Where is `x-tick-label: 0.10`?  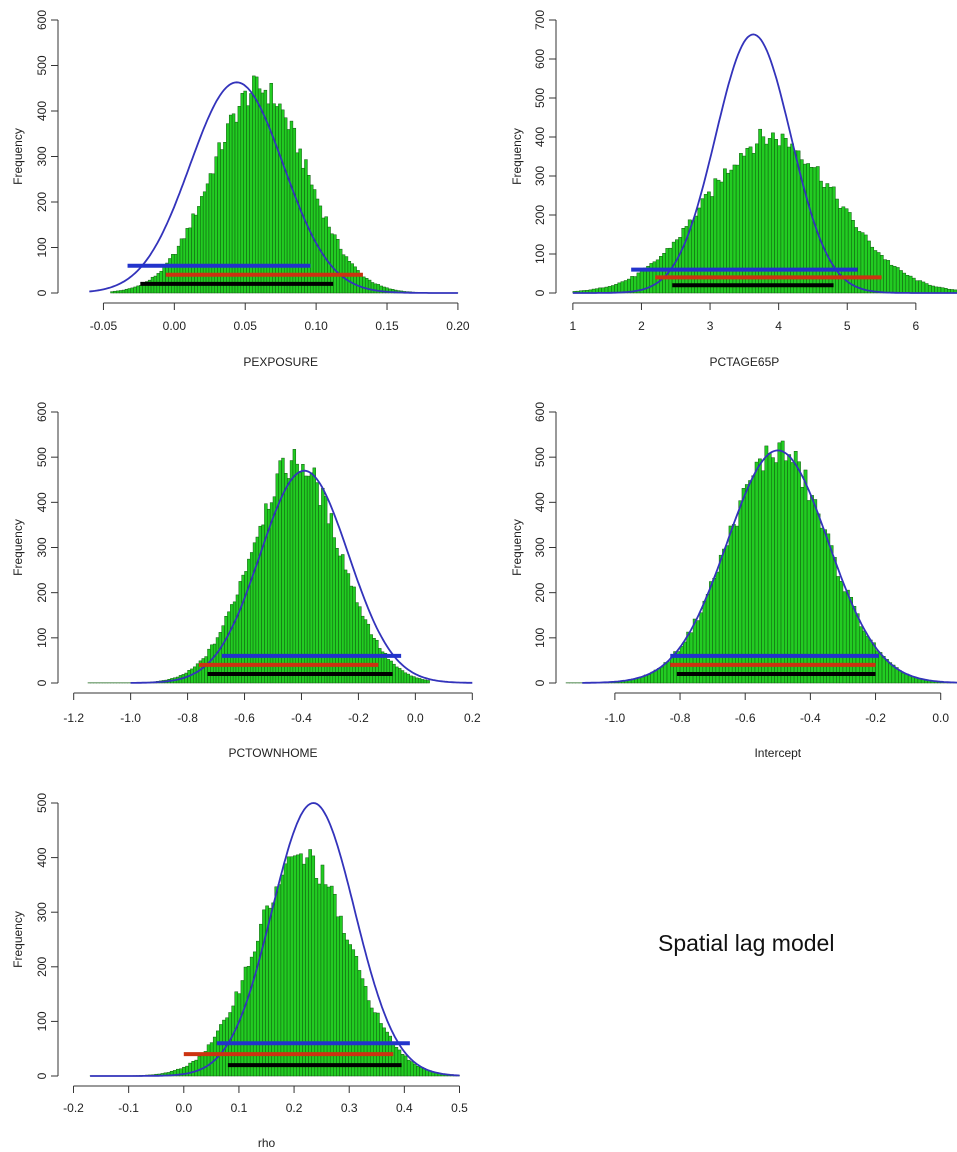 x-tick-label: 0.10 is located at coordinates (316, 326).